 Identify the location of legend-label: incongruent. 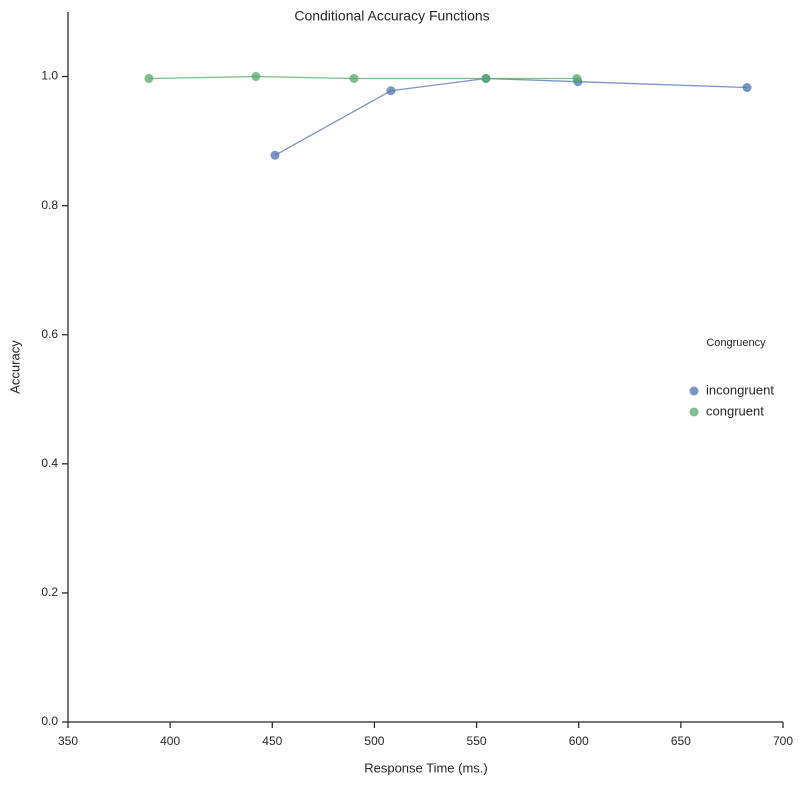
(740, 389).